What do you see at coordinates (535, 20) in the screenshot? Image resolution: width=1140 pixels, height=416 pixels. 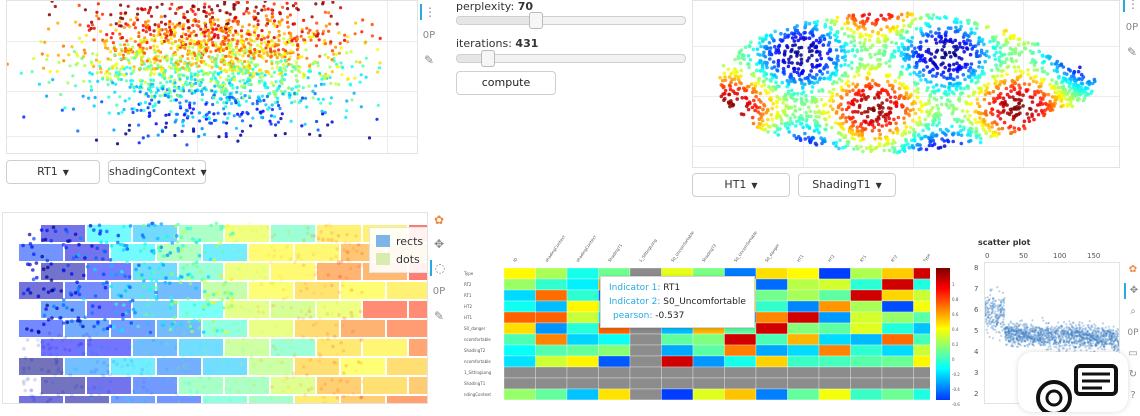 I see `perplexity-slider-handle` at bounding box center [535, 20].